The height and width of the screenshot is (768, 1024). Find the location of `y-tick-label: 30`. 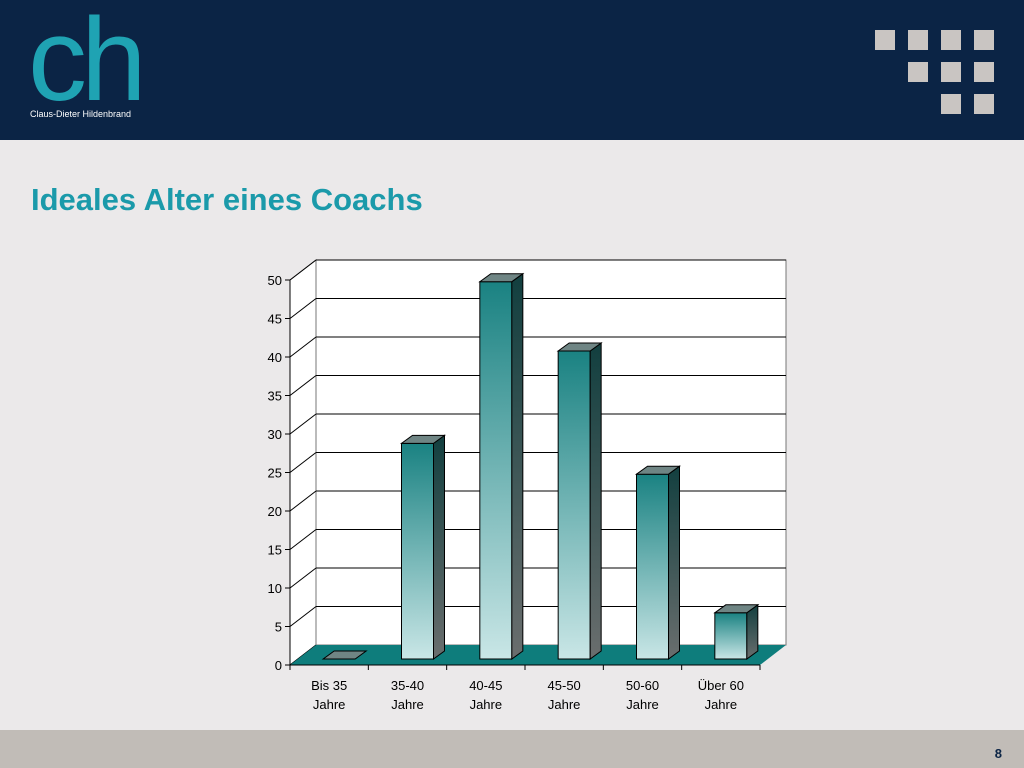

y-tick-label: 30 is located at coordinates (275, 434).